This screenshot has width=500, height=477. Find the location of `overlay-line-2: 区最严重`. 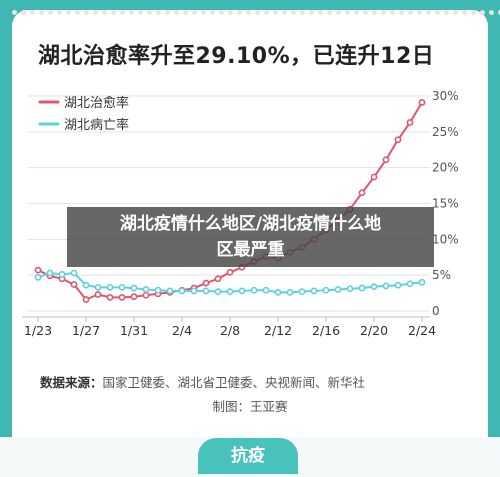

overlay-line-2: 区最严重 is located at coordinates (250, 250).